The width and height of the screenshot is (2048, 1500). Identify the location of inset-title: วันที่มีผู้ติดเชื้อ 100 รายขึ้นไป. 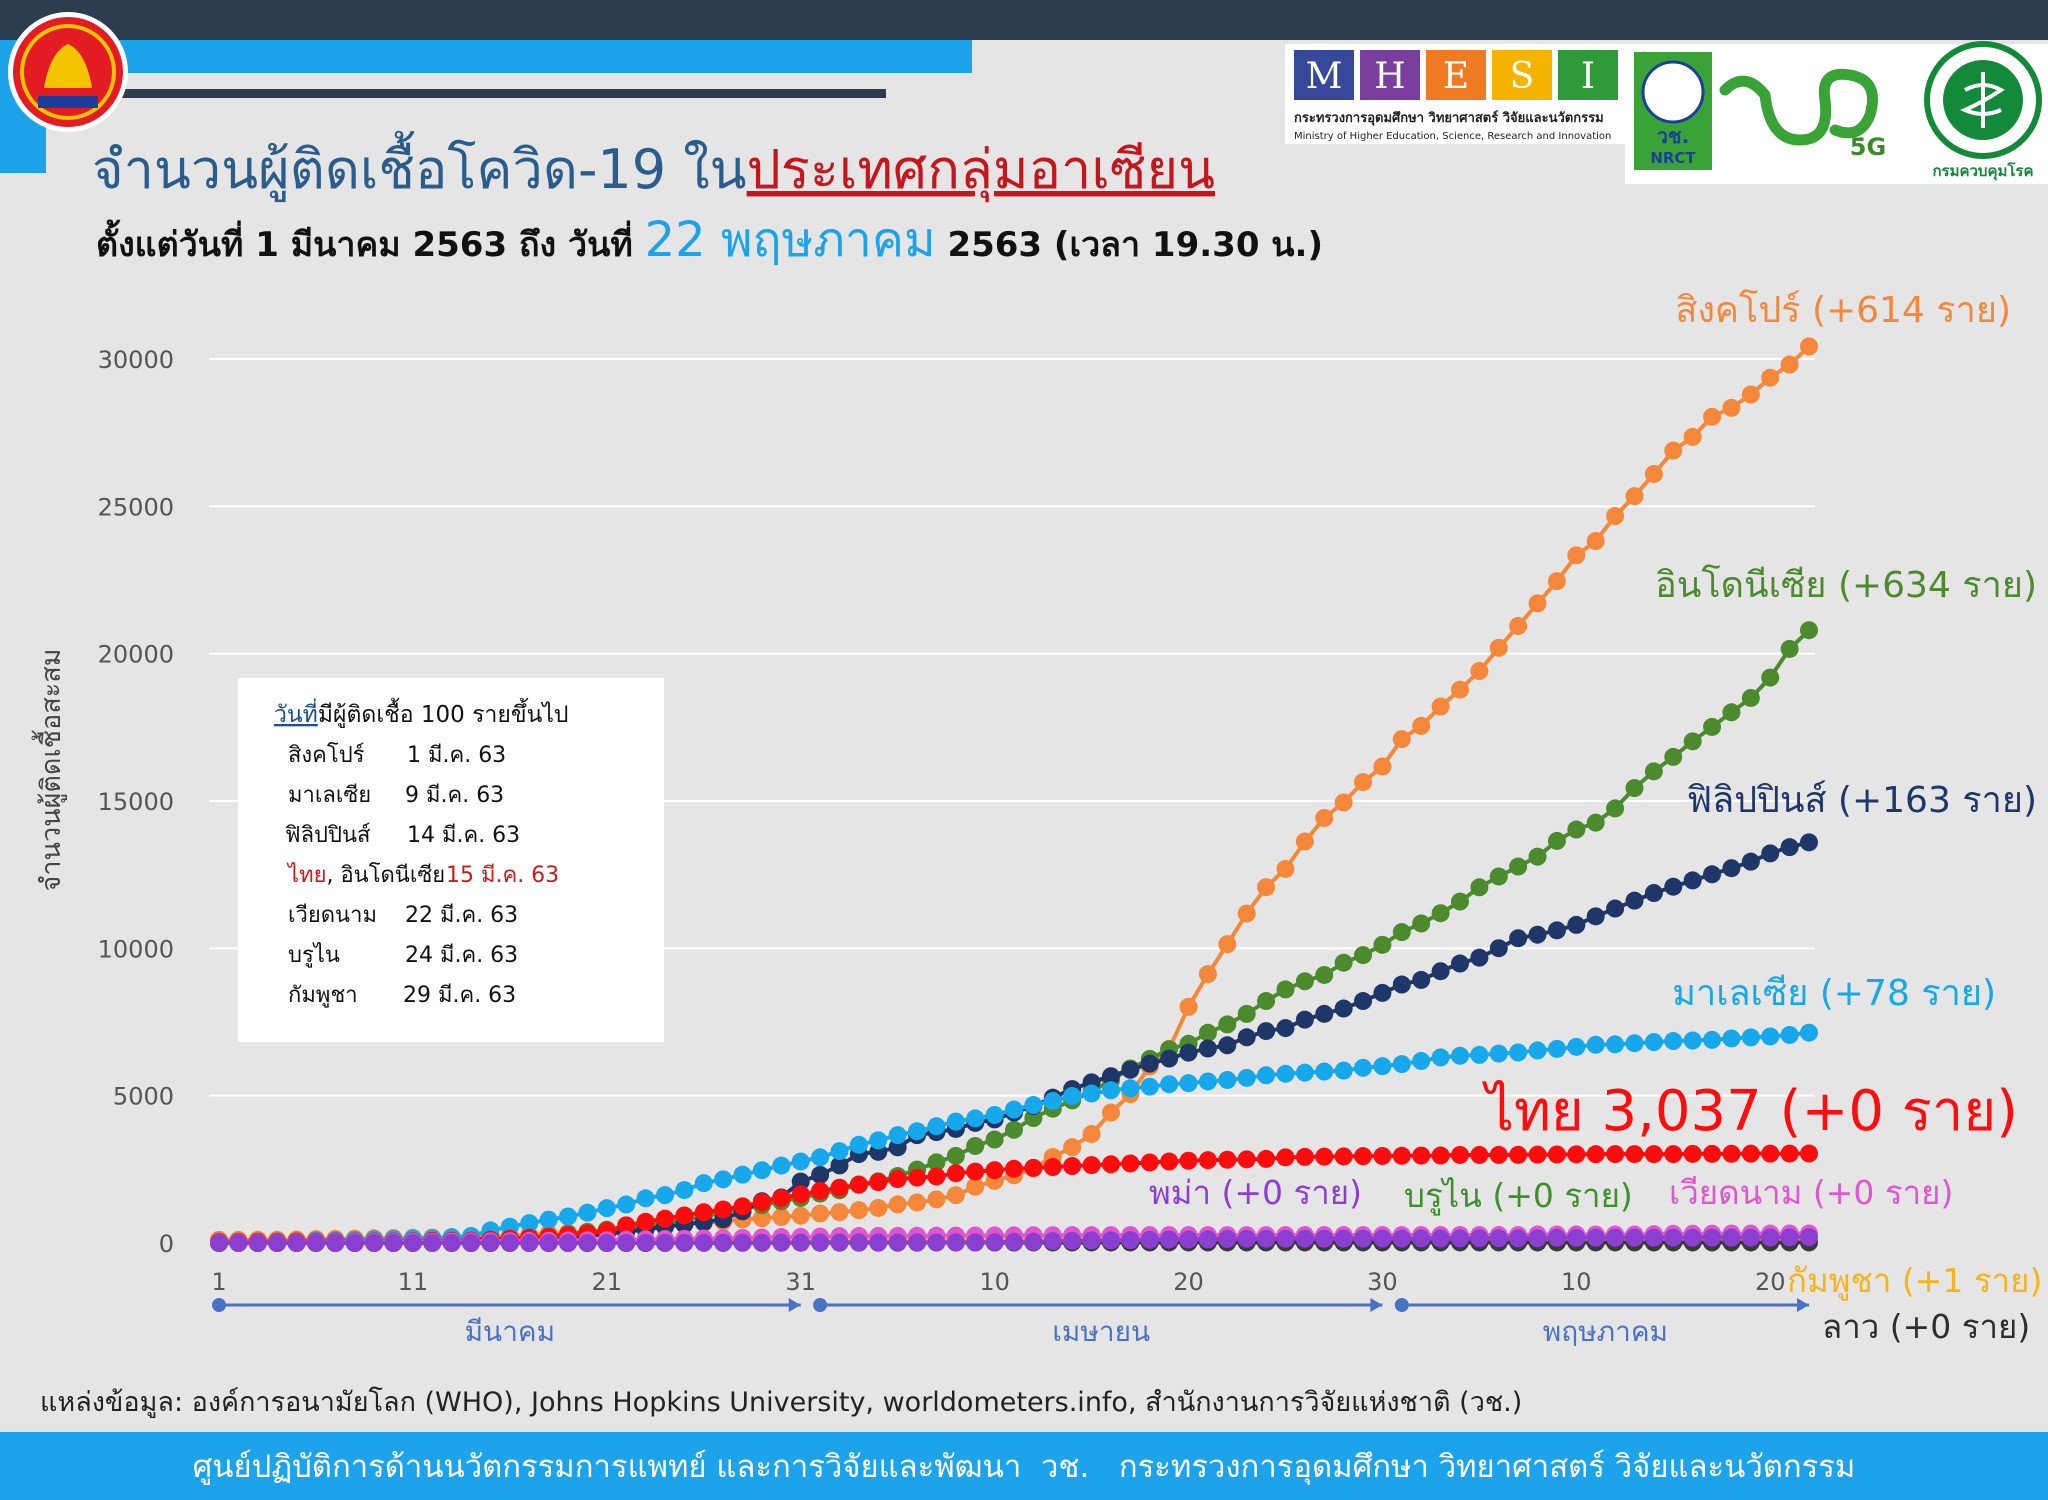
(421, 713).